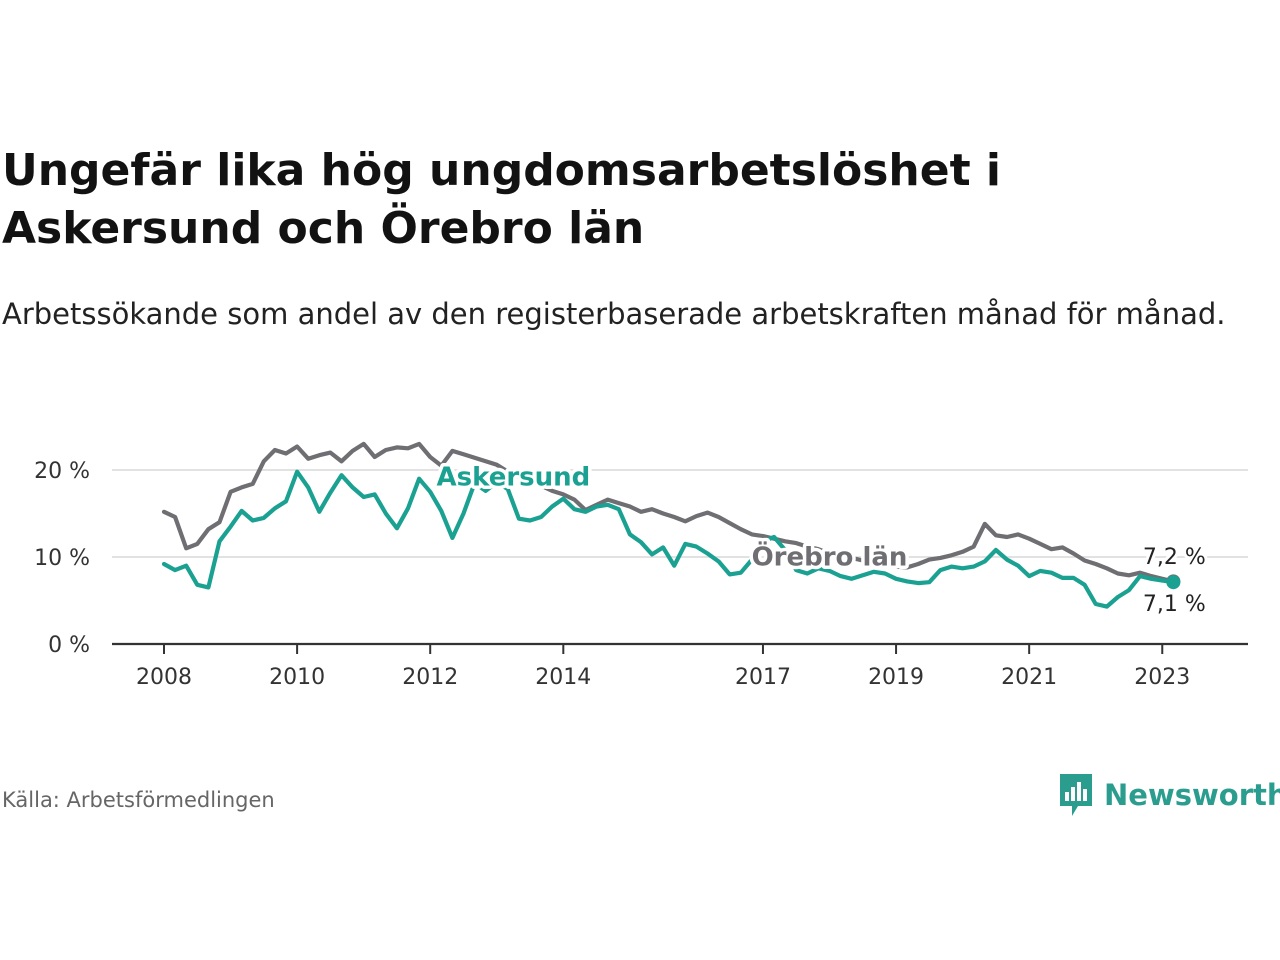 Image resolution: width=1280 pixels, height=960 pixels. Describe the element at coordinates (1192, 795) in the screenshot. I see `brand-name: Newsworthy` at that location.